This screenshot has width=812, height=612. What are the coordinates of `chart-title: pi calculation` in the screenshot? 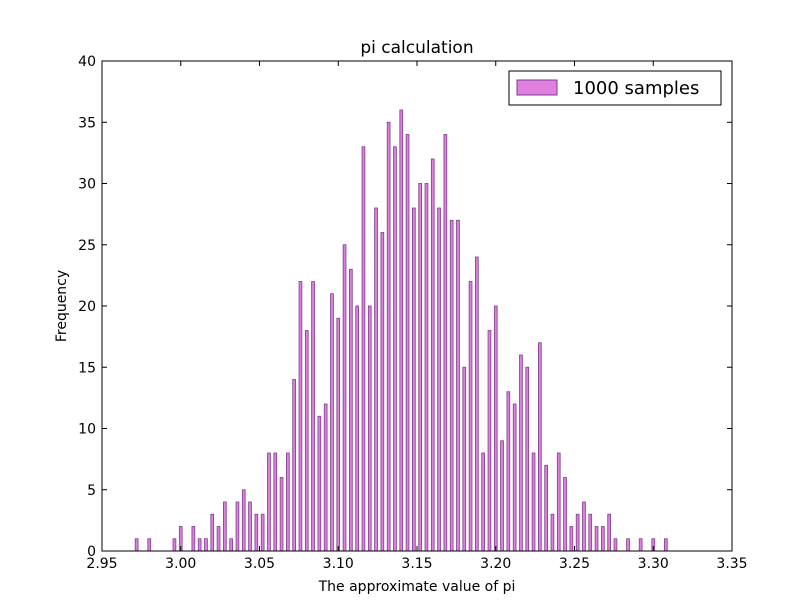 It's located at (416, 48).